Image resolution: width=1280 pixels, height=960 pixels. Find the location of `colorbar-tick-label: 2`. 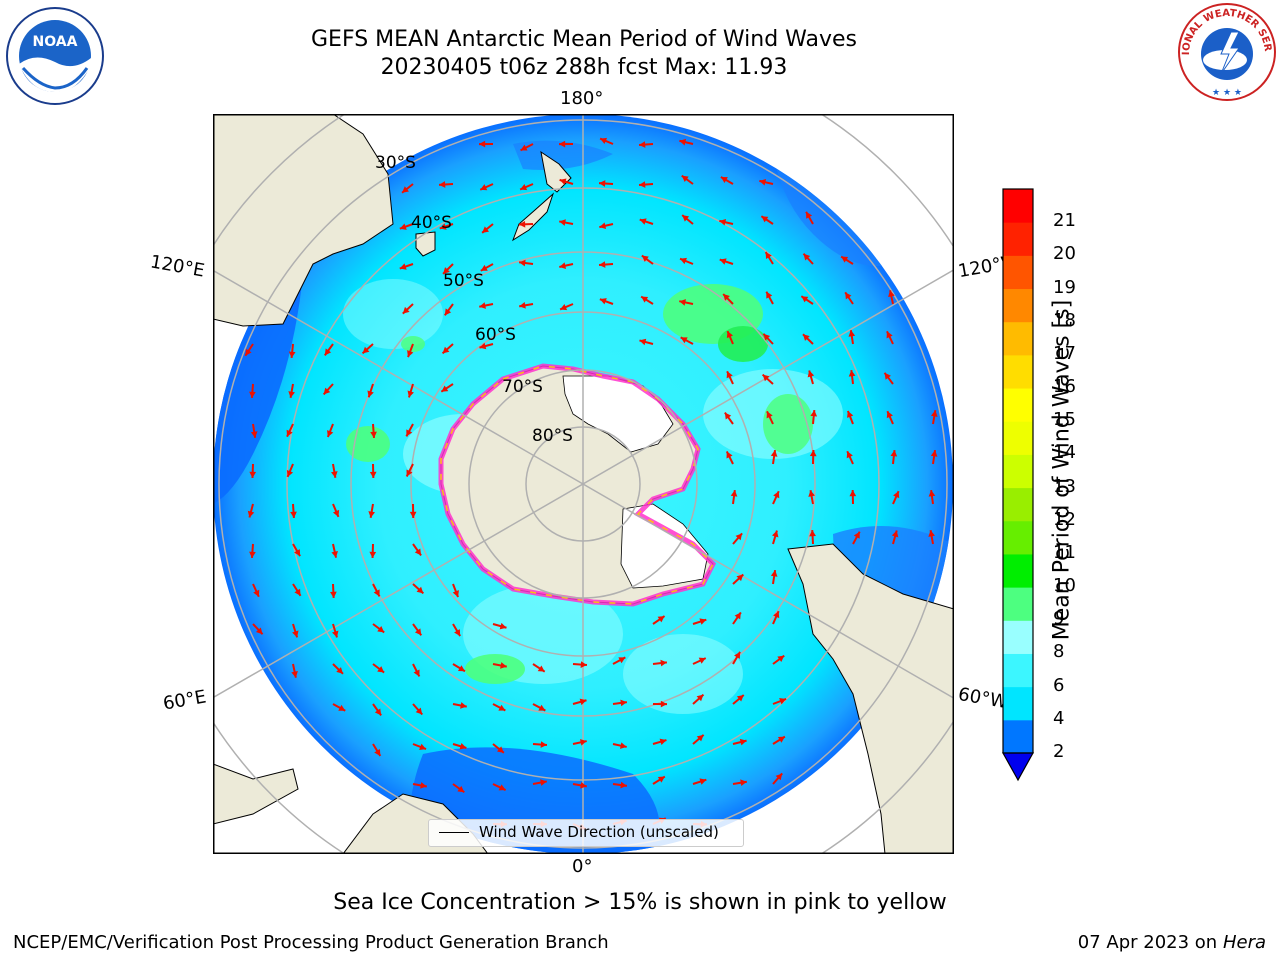

colorbar-tick-label: 2 is located at coordinates (1059, 751).